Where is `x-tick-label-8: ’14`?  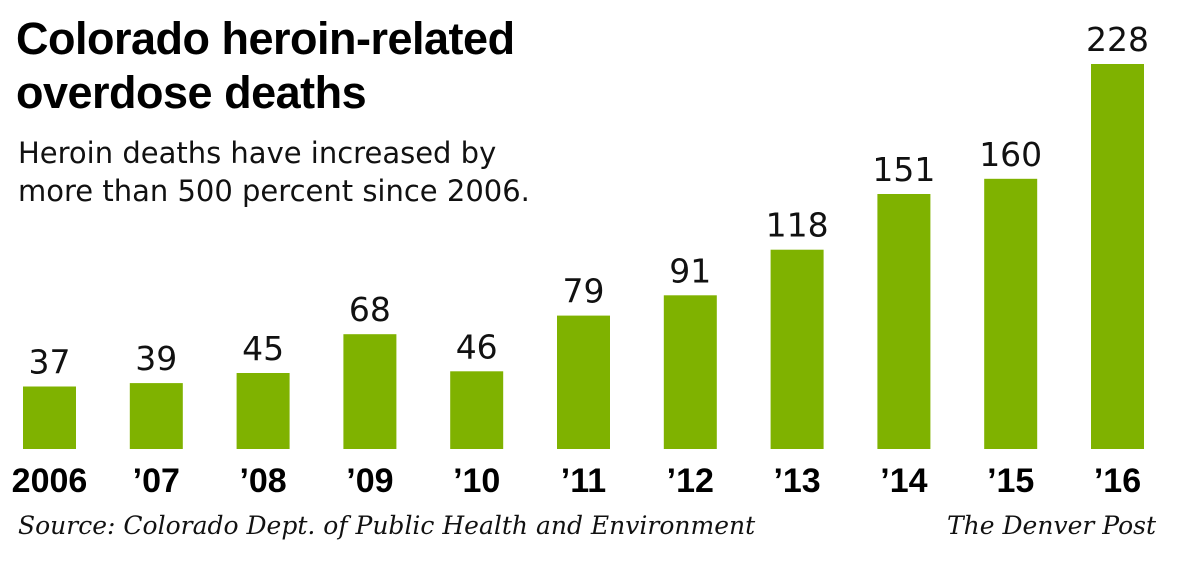
x-tick-label-8: ’14 is located at coordinates (903, 481).